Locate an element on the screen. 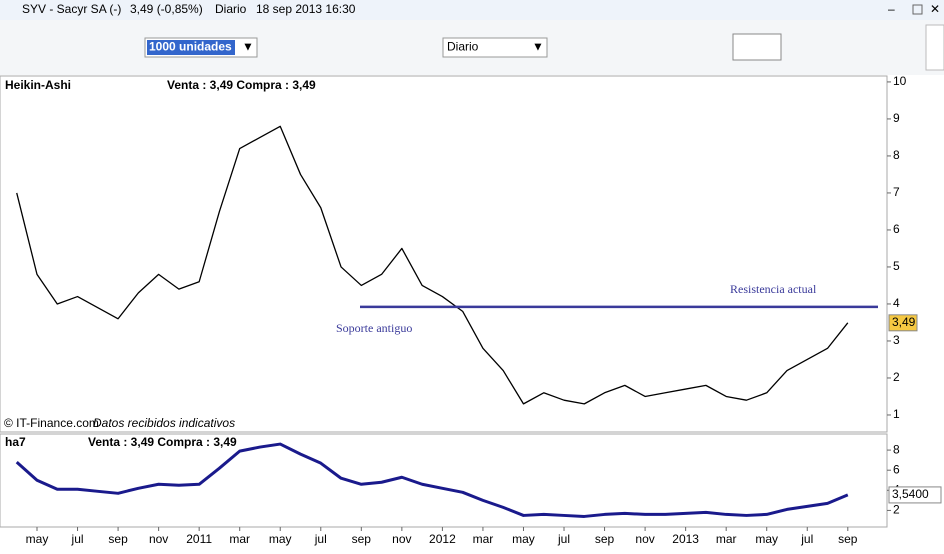 Image resolution: width=944 pixels, height=554 pixels. quote: 3,49 (-0,85%) is located at coordinates (166, 9).